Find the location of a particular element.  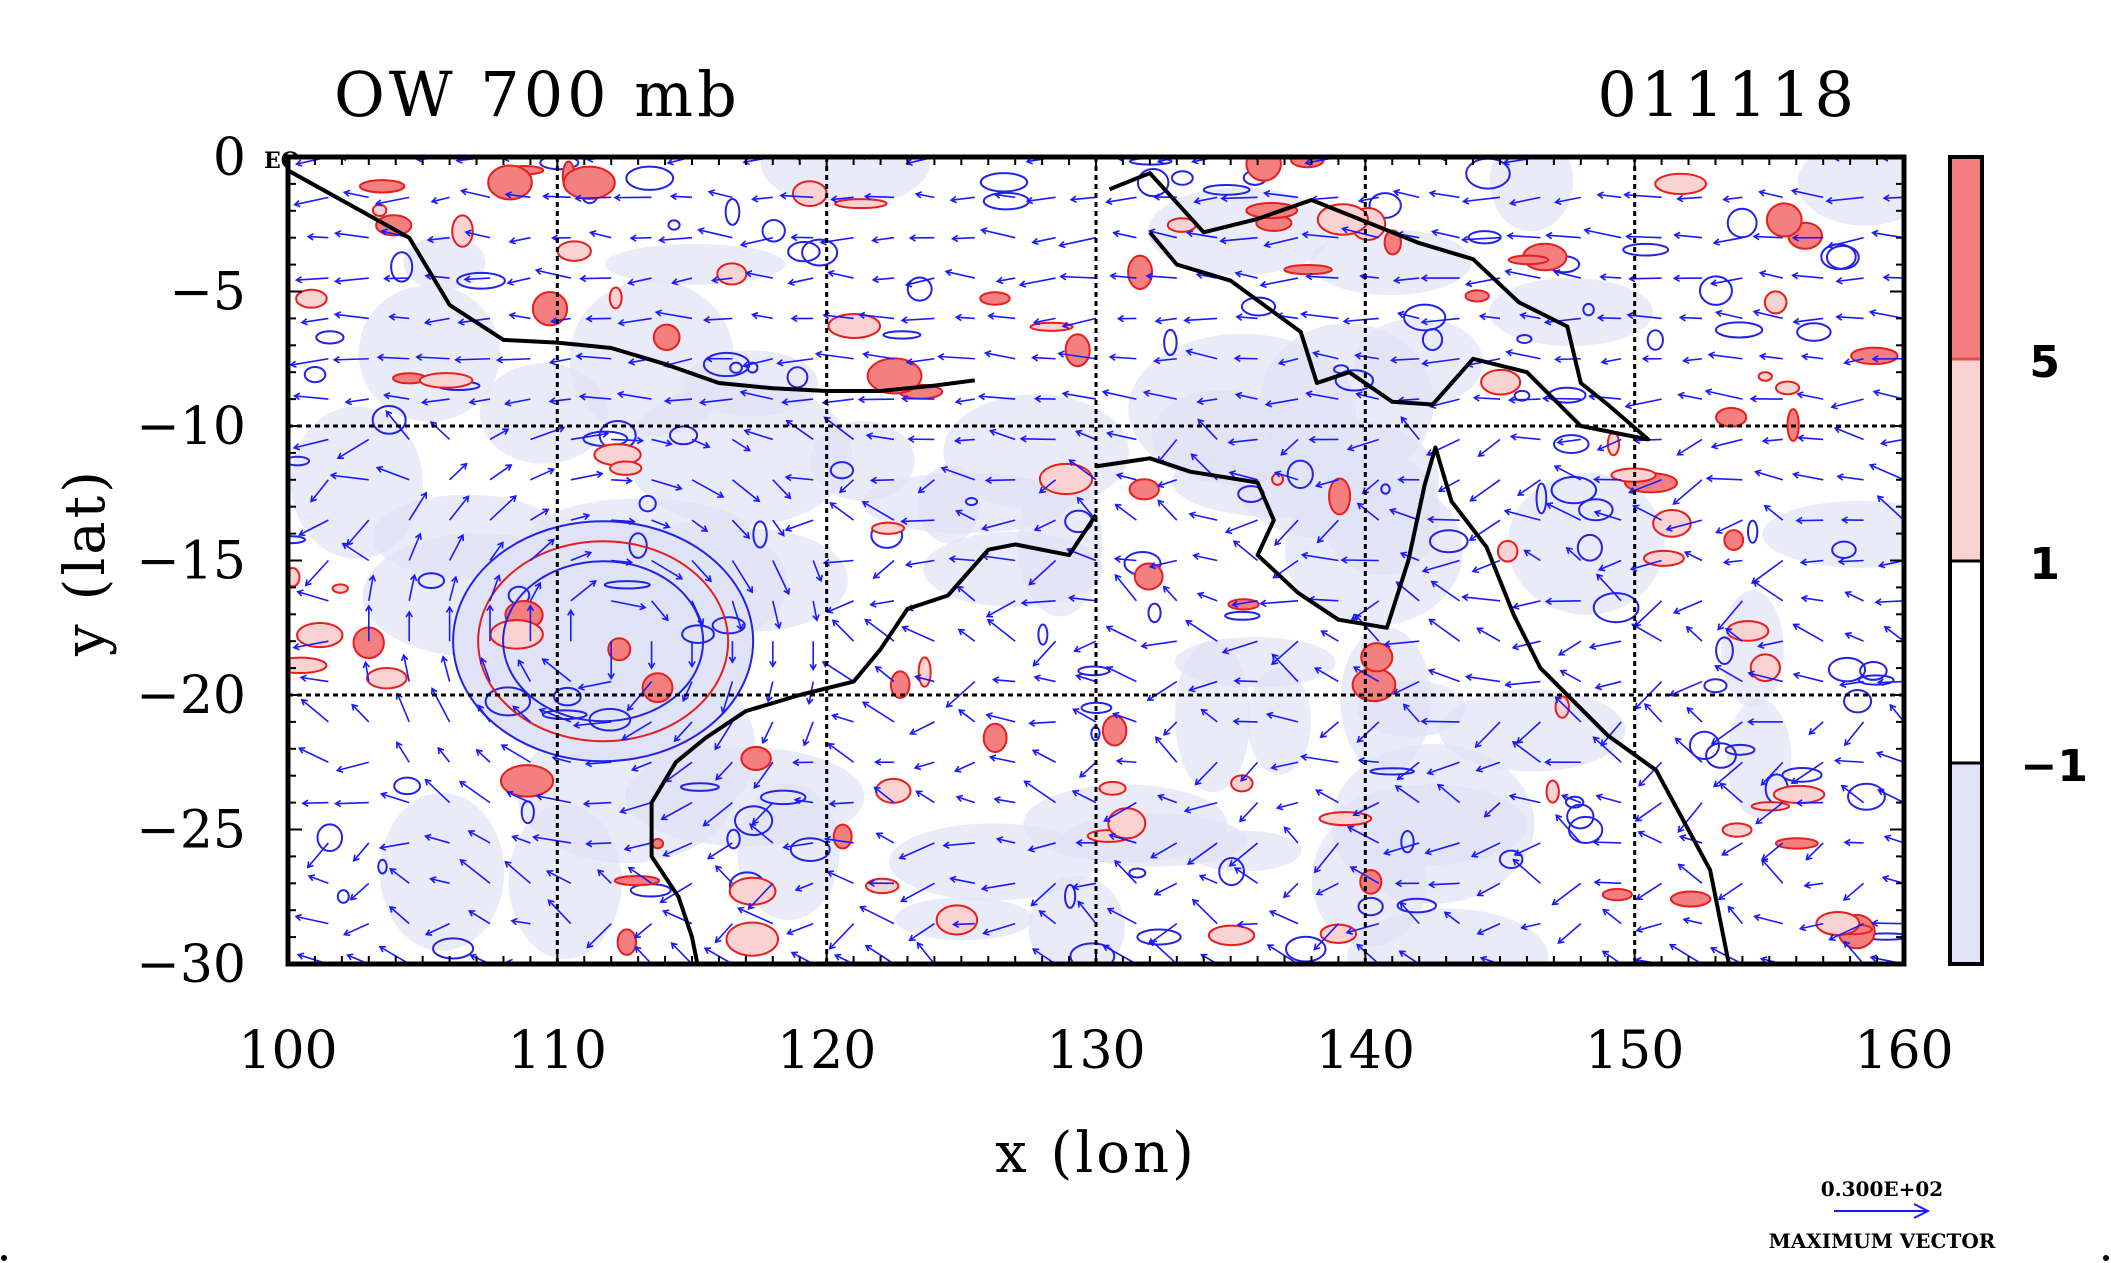

vector-legend-value: 0.300E+02 is located at coordinates (1882, 1189).